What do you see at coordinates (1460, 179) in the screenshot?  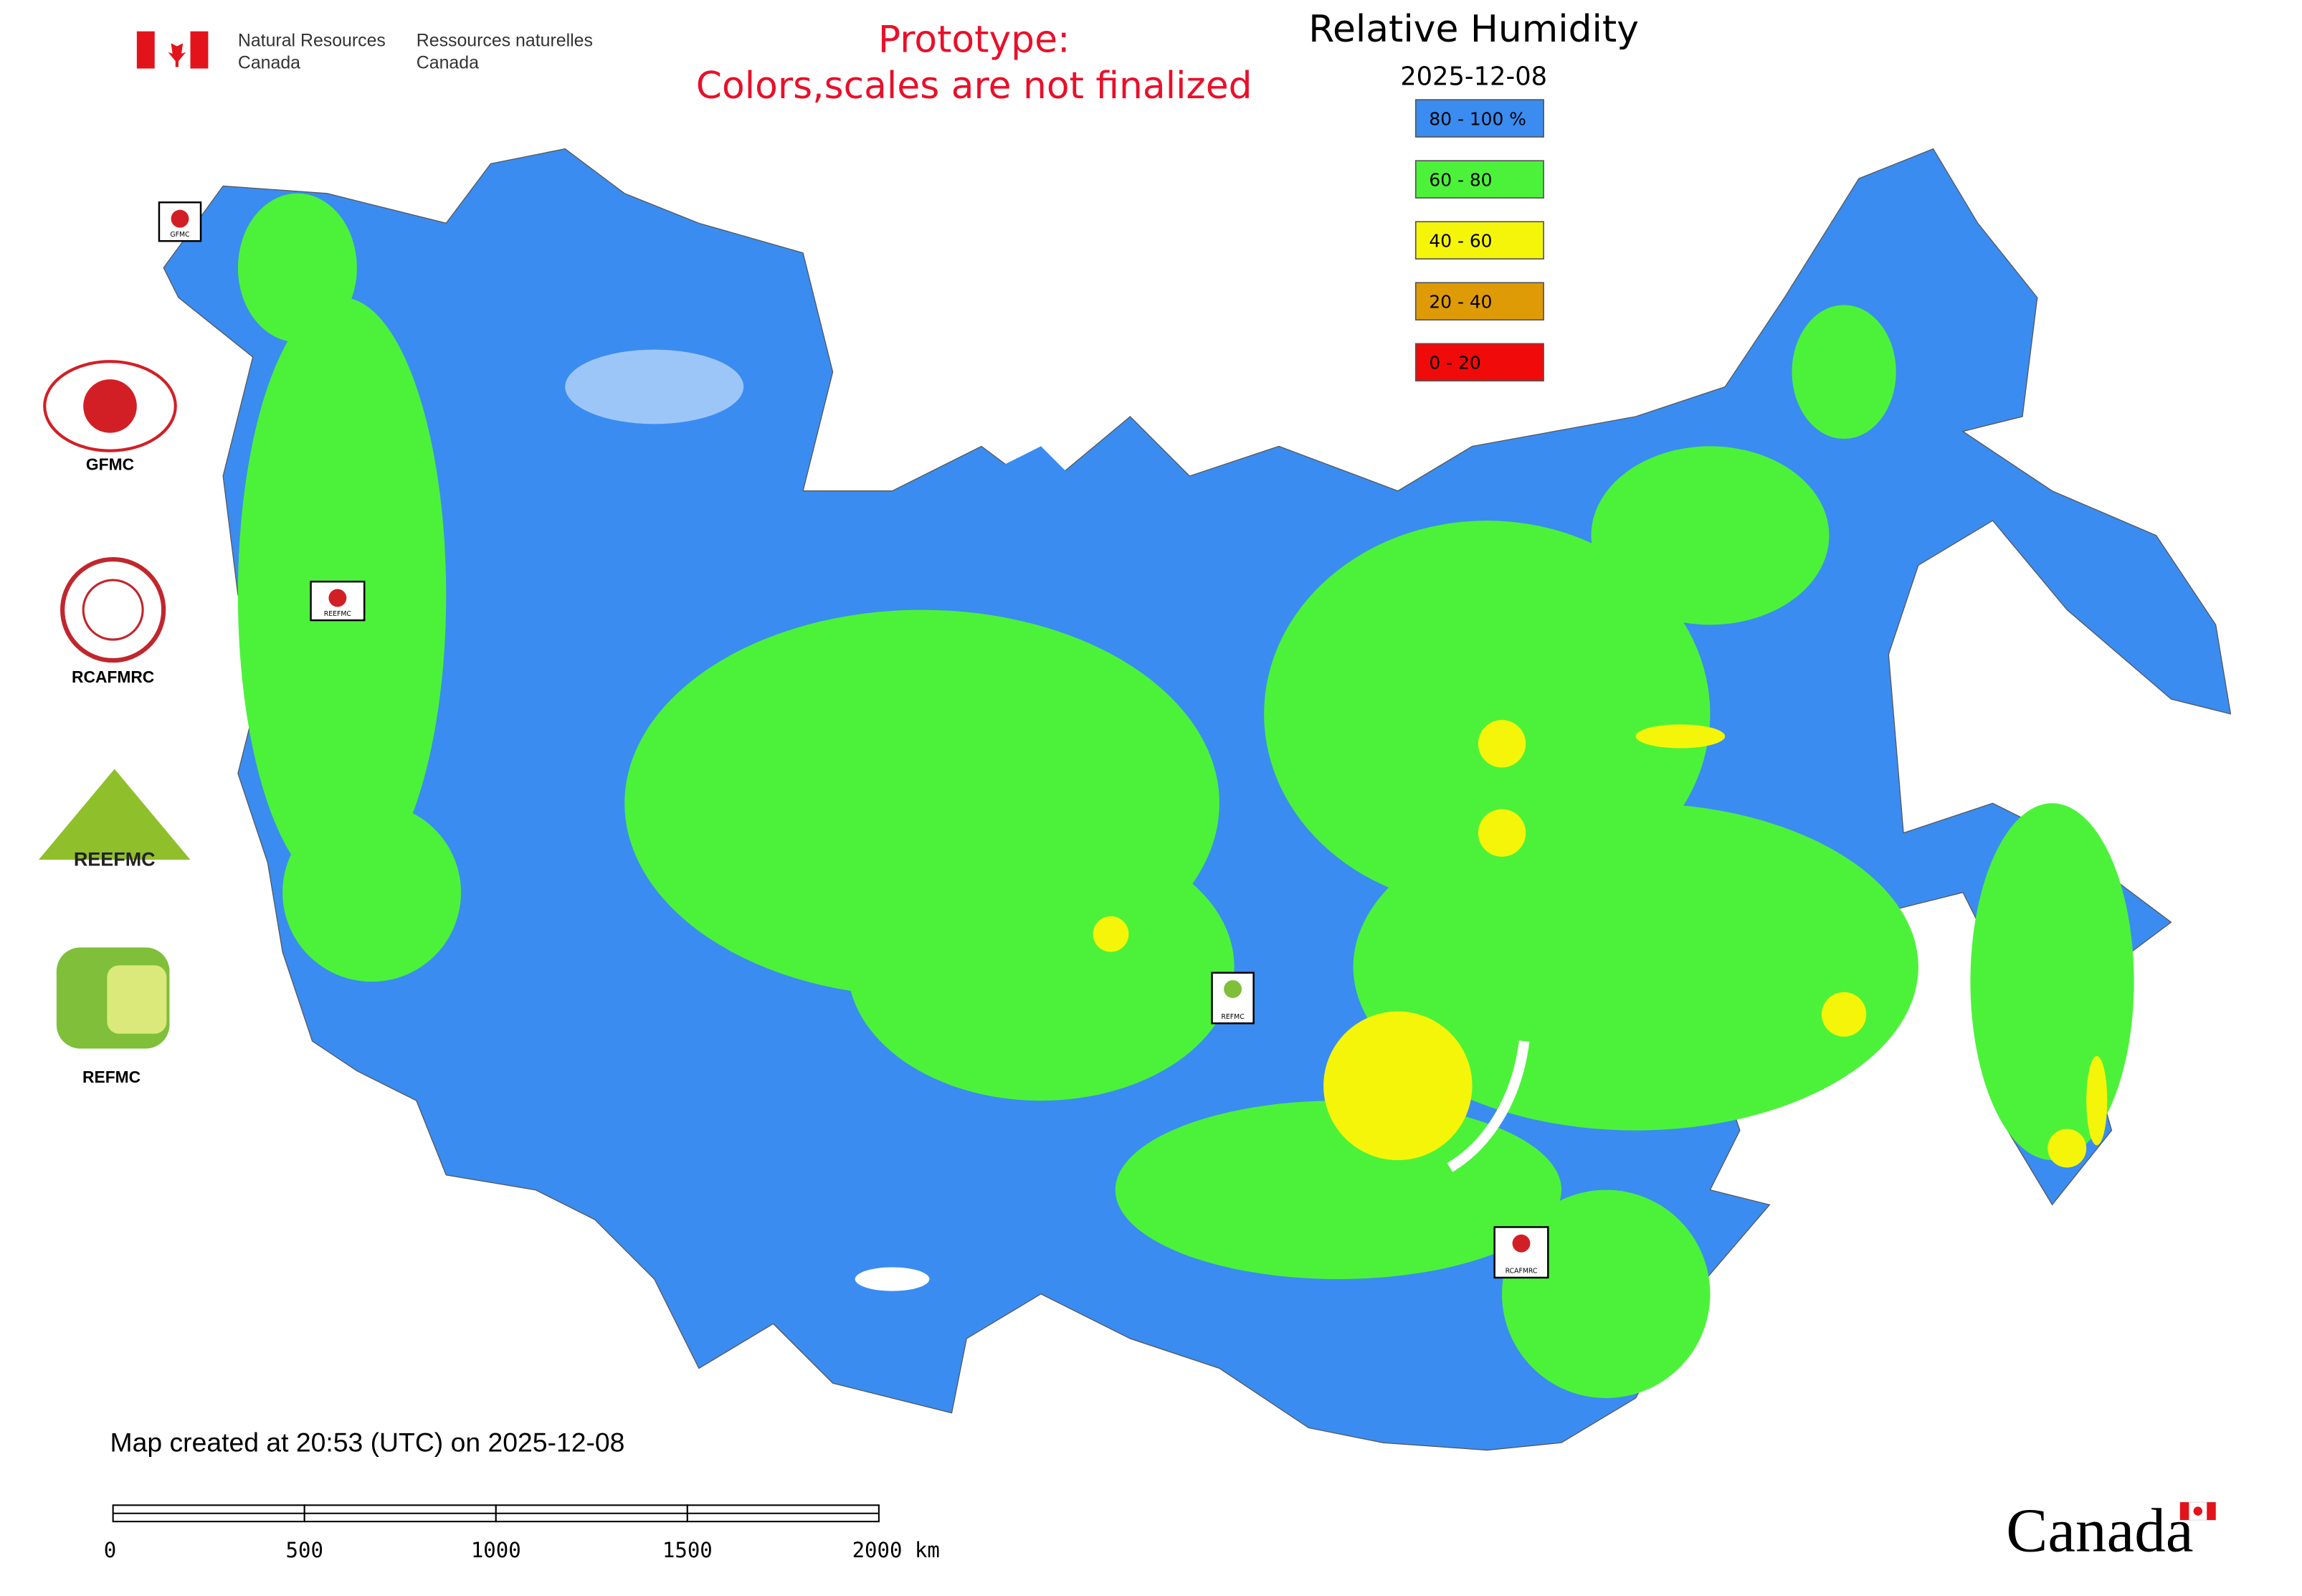 I see `legend-label: 60 - 80` at bounding box center [1460, 179].